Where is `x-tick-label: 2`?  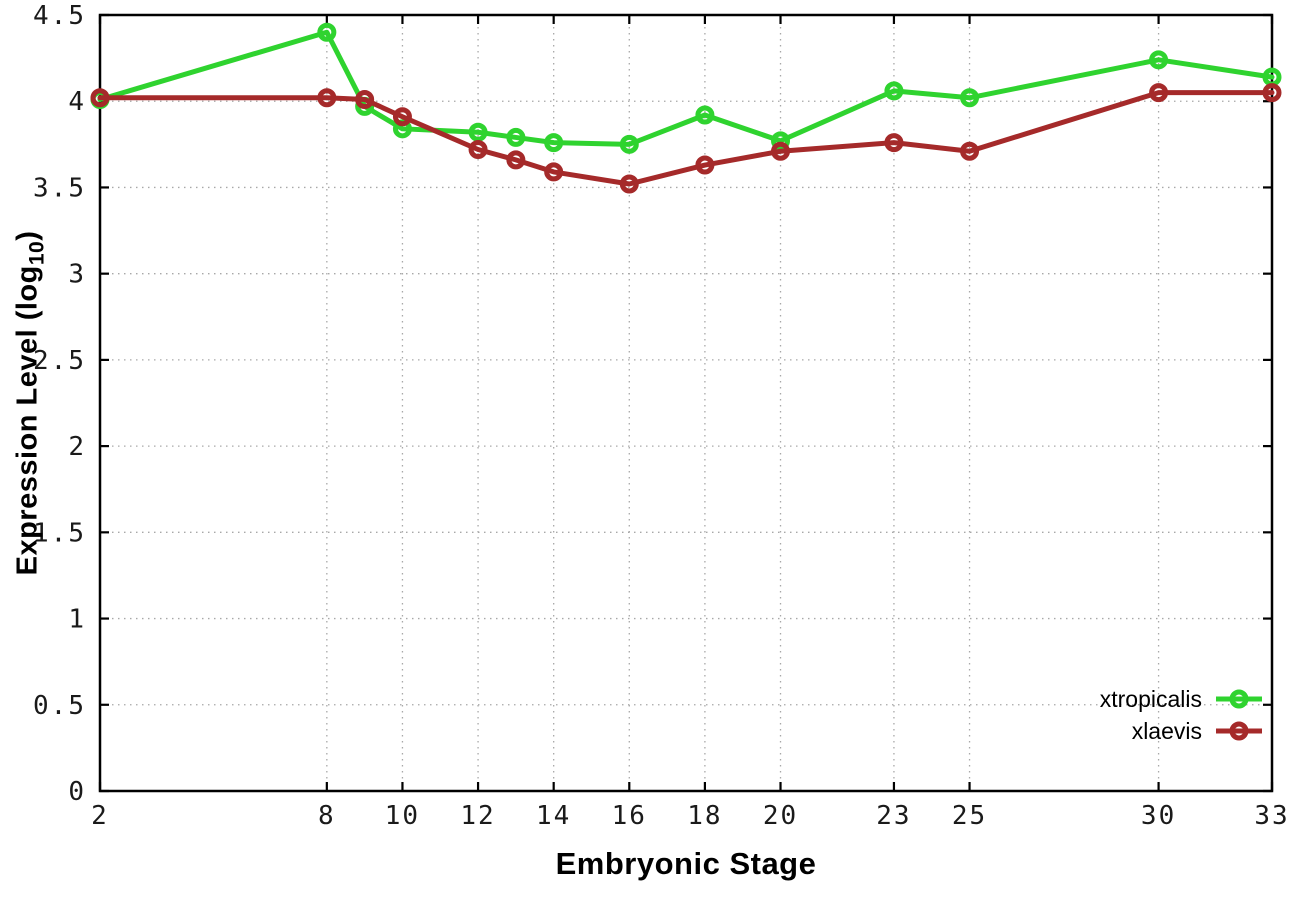
x-tick-label: 2 is located at coordinates (100, 816).